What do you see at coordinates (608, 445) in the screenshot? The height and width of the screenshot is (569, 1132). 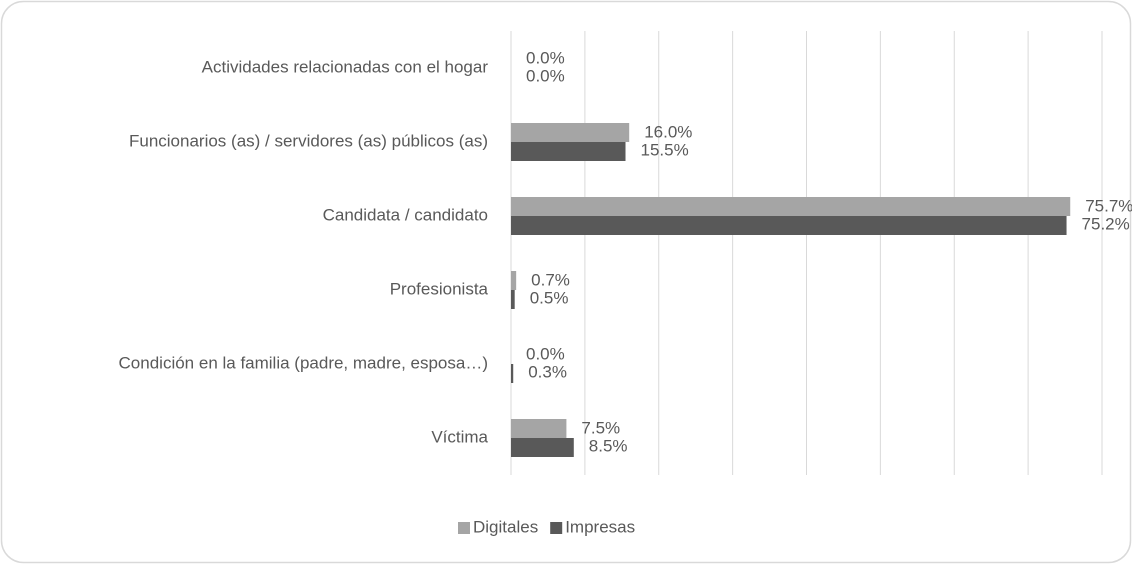 I see `data-label: 8.5%` at bounding box center [608, 445].